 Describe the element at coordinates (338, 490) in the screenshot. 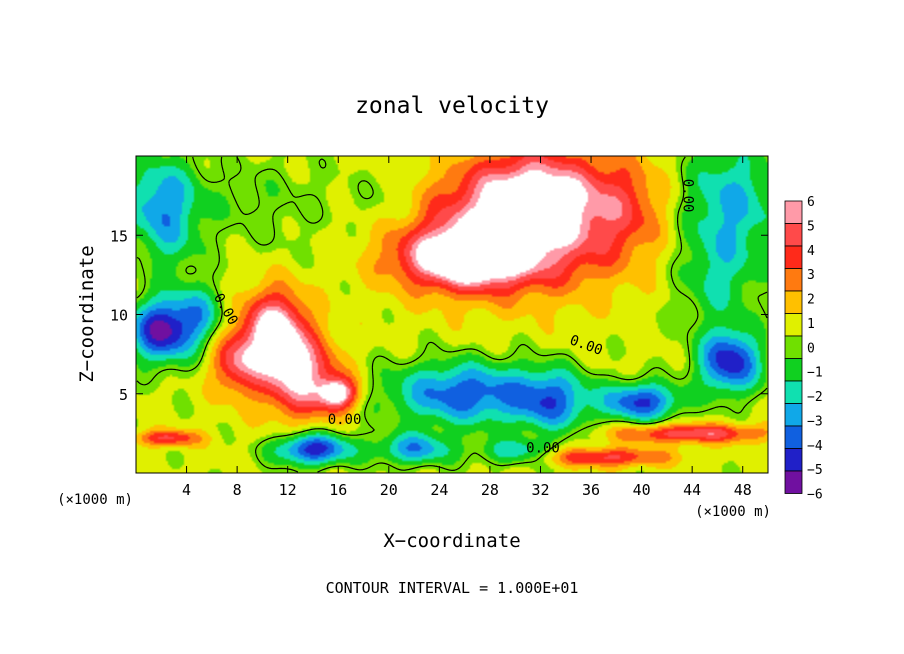

I see `x-tick-label: 16` at that location.